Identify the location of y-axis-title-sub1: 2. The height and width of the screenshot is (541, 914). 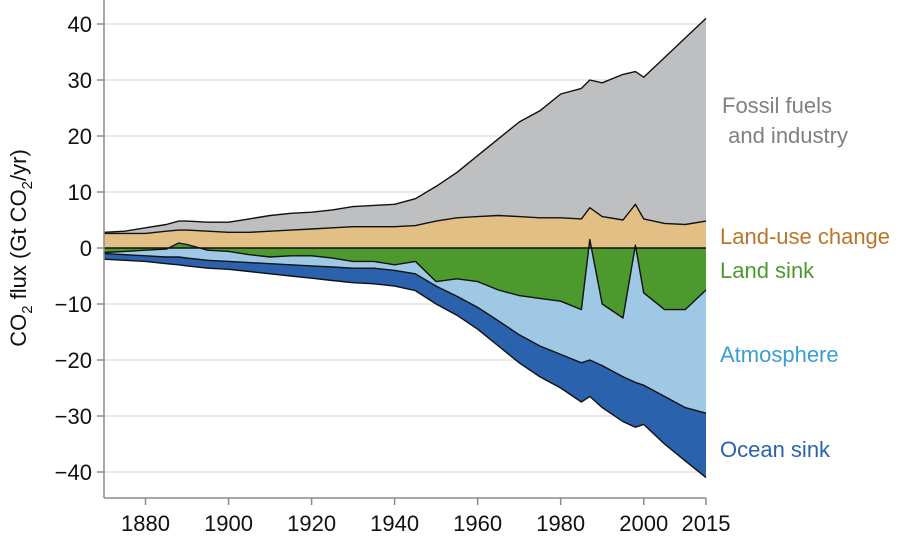
(27, 309).